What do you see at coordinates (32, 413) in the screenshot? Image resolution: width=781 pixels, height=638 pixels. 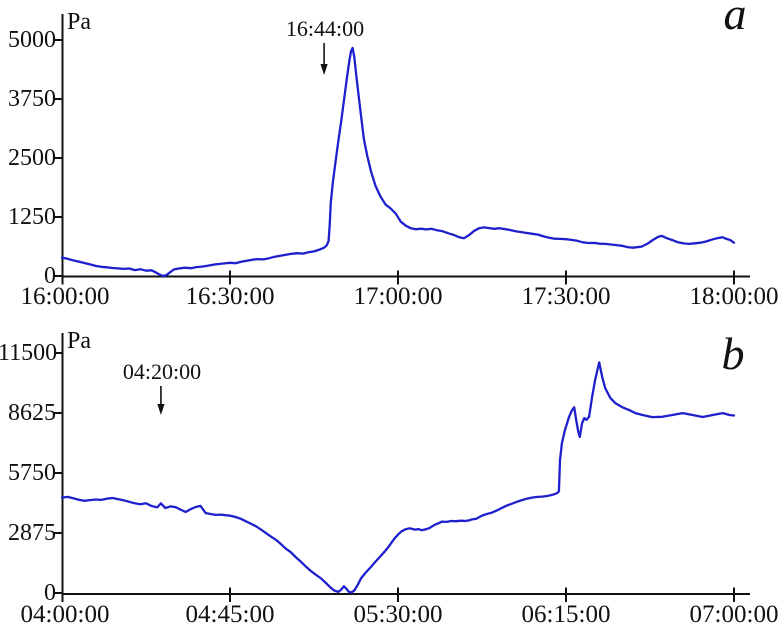 I see `b-ytick-8625: 8625` at bounding box center [32, 413].